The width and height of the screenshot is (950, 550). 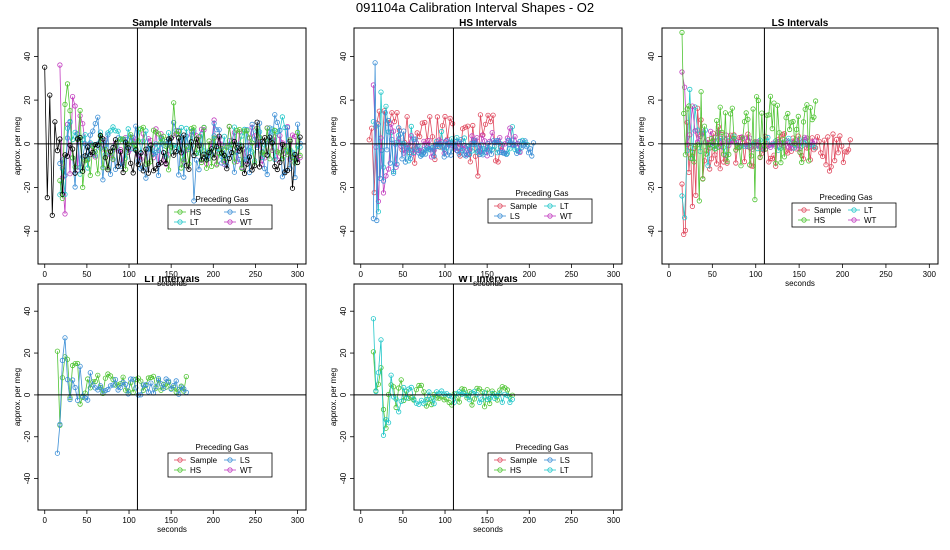 What do you see at coordinates (564, 206) in the screenshot?
I see `legend-entry-lt: LT` at bounding box center [564, 206].